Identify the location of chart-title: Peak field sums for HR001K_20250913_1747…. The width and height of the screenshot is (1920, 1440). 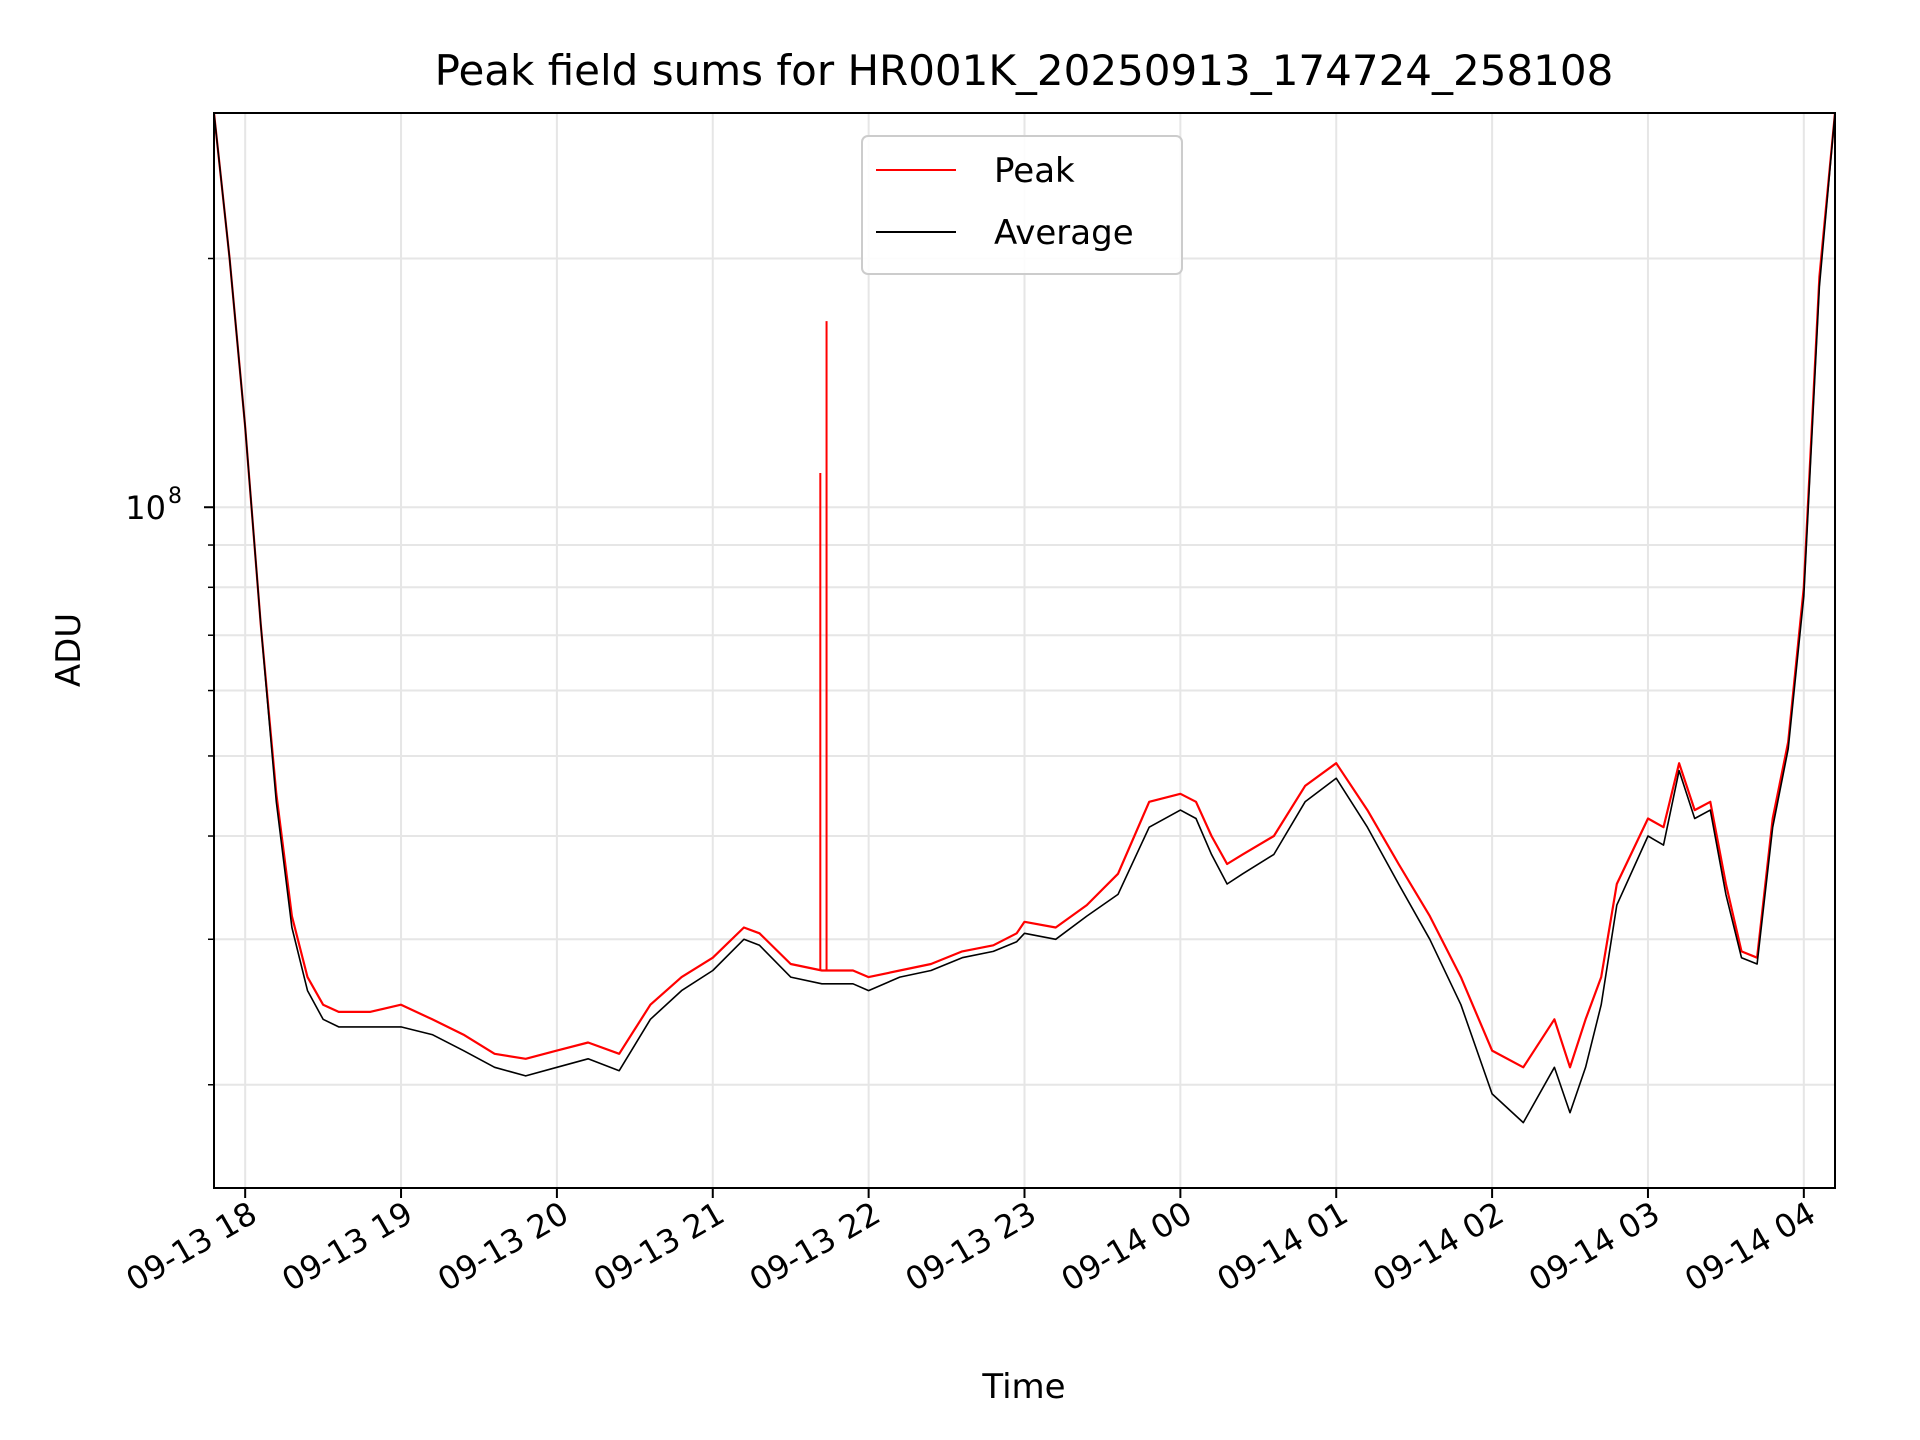
(1024, 70).